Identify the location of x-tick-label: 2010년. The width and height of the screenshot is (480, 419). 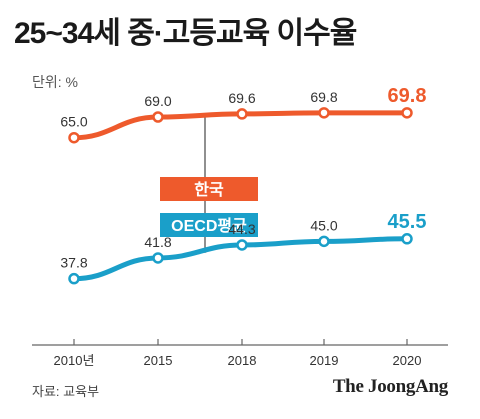
(74, 360).